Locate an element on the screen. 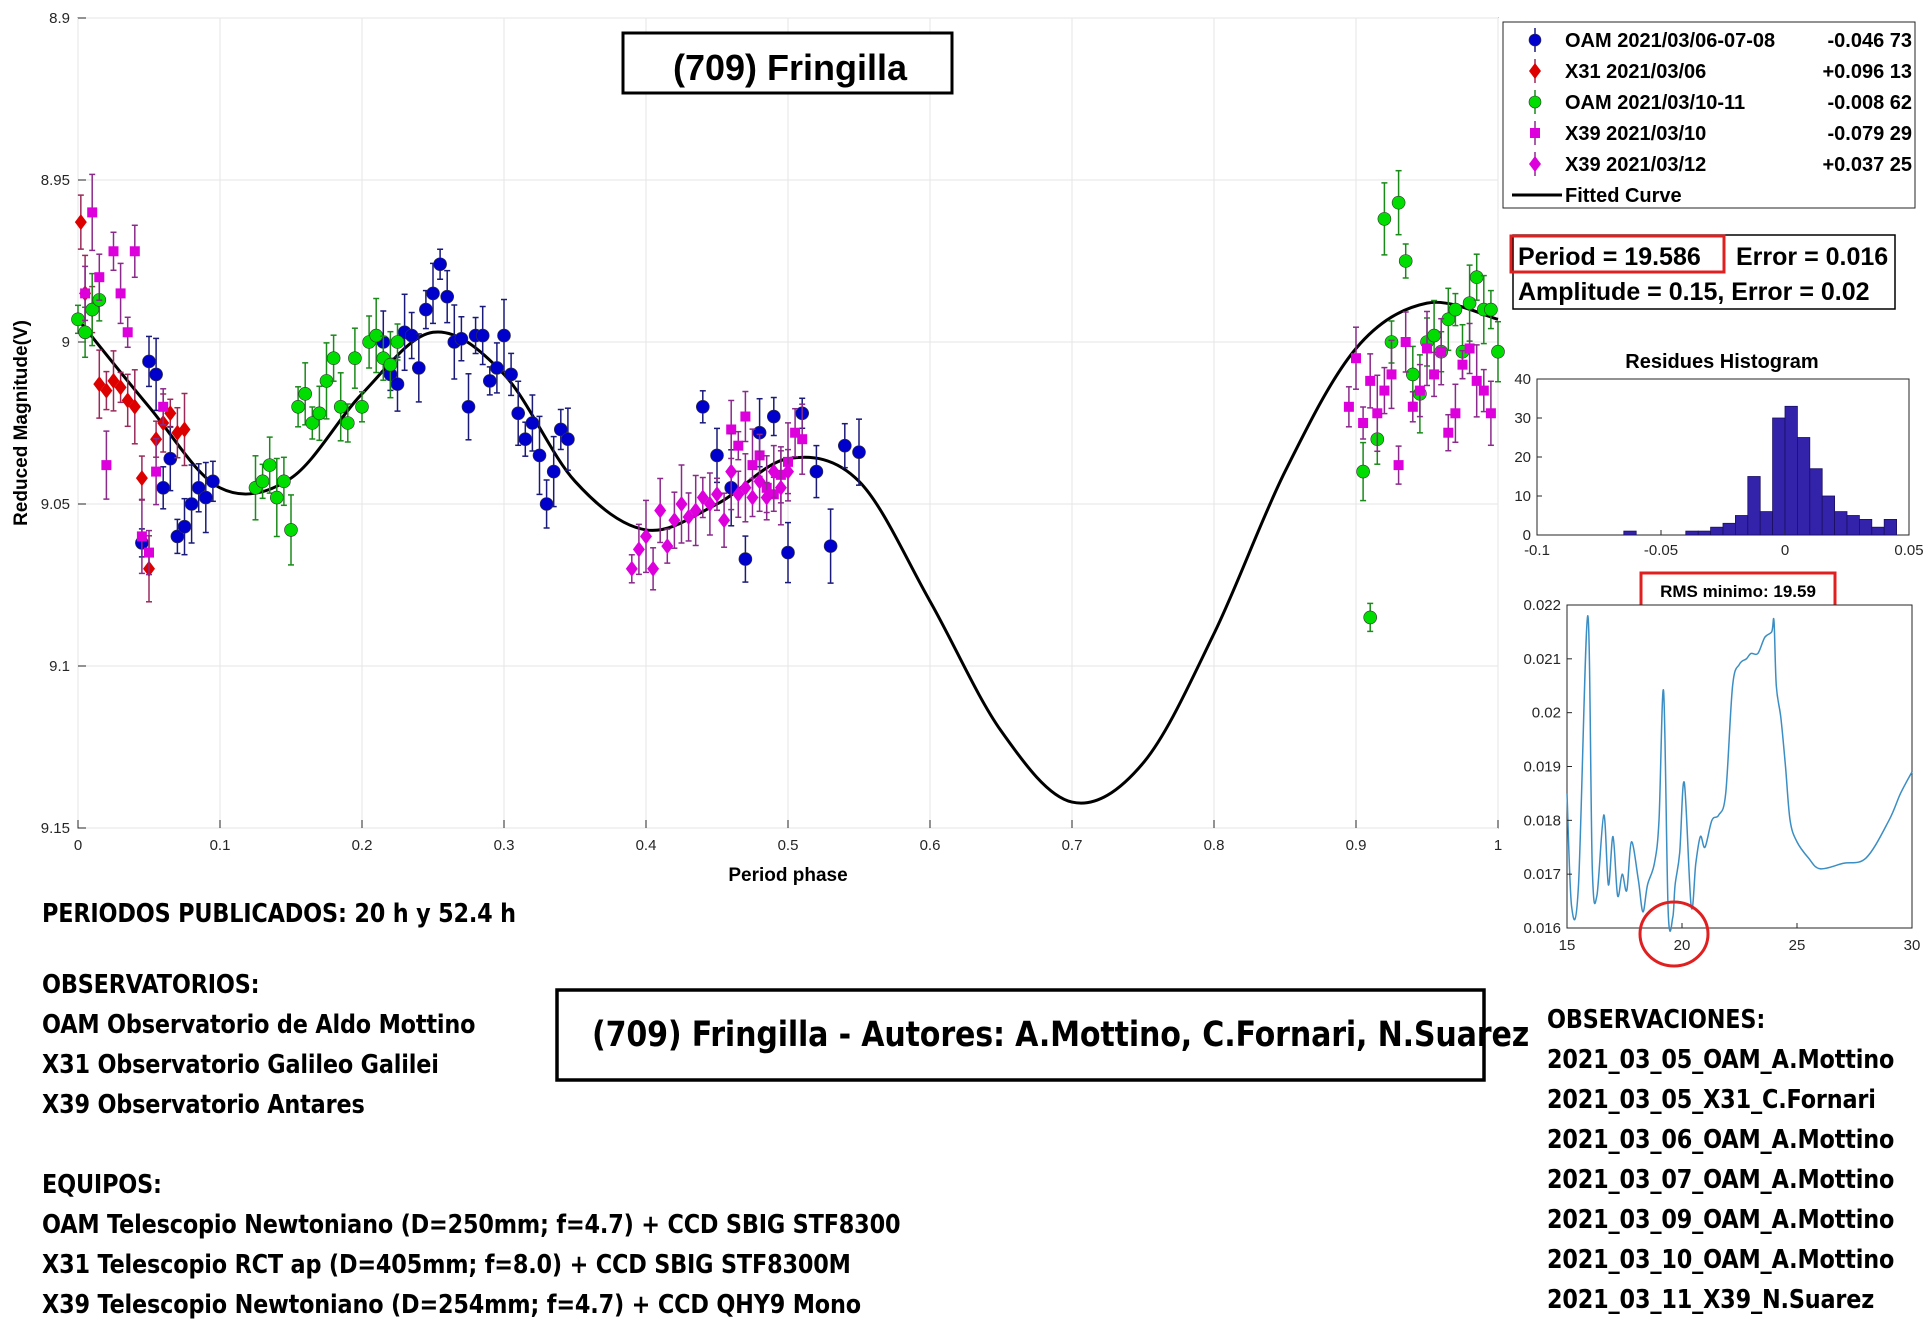 This screenshot has width=1928, height=1330. observations-title: OBSERVACIONES: is located at coordinates (1656, 1020).